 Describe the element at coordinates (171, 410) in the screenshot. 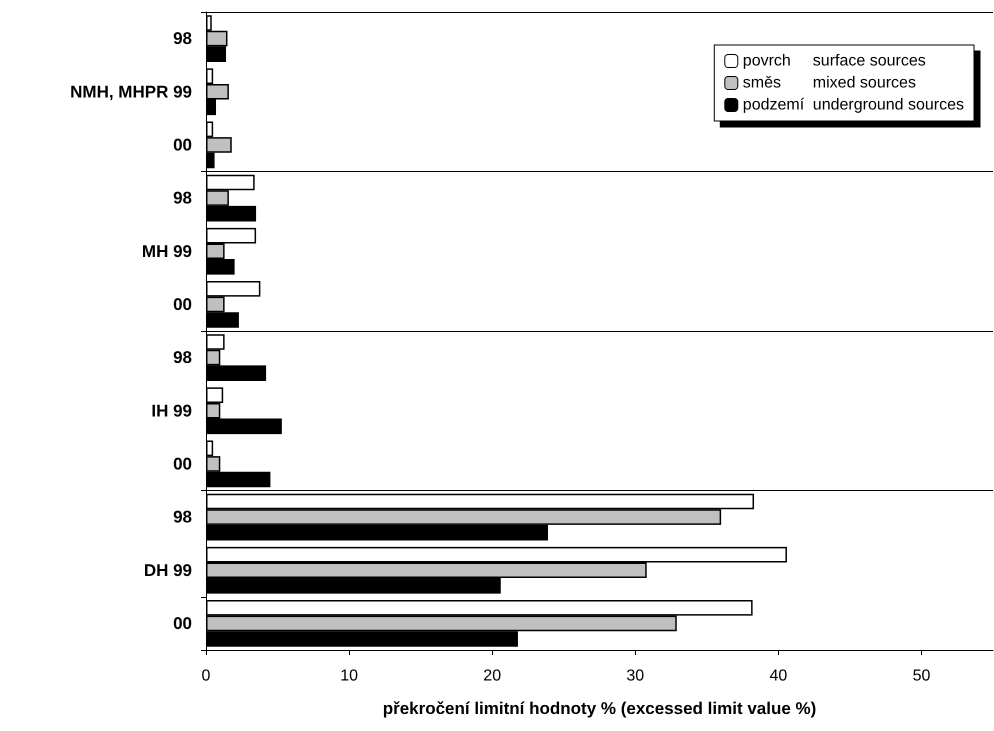

I see `y-tick-label: IH 99` at that location.